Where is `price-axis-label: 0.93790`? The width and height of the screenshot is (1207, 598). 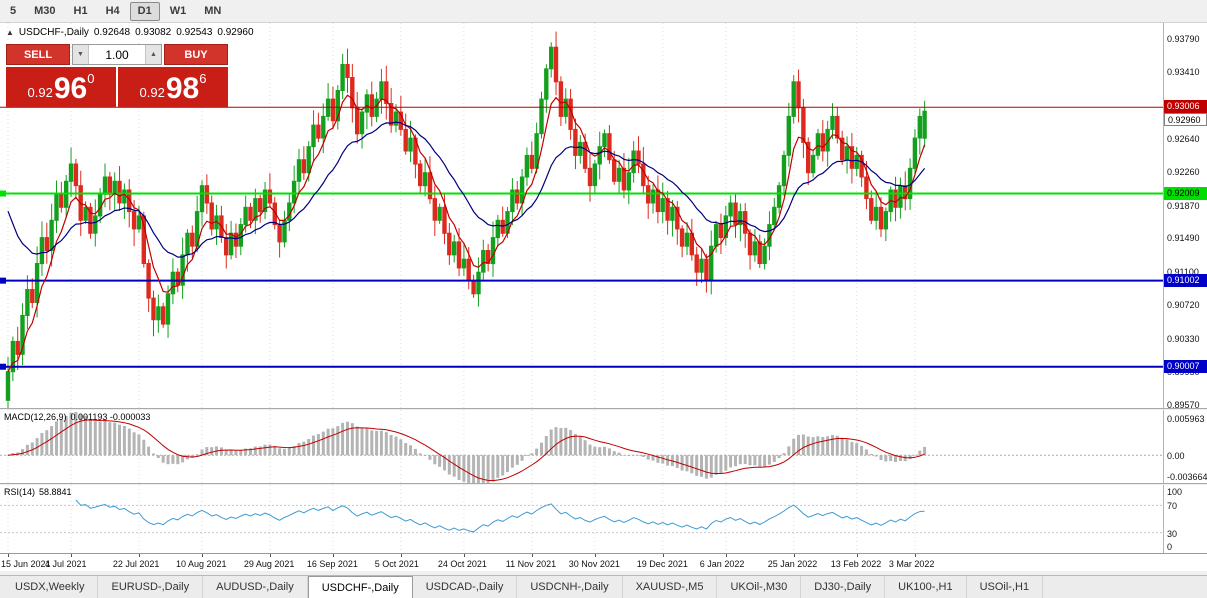 price-axis-label: 0.93790 is located at coordinates (1183, 39).